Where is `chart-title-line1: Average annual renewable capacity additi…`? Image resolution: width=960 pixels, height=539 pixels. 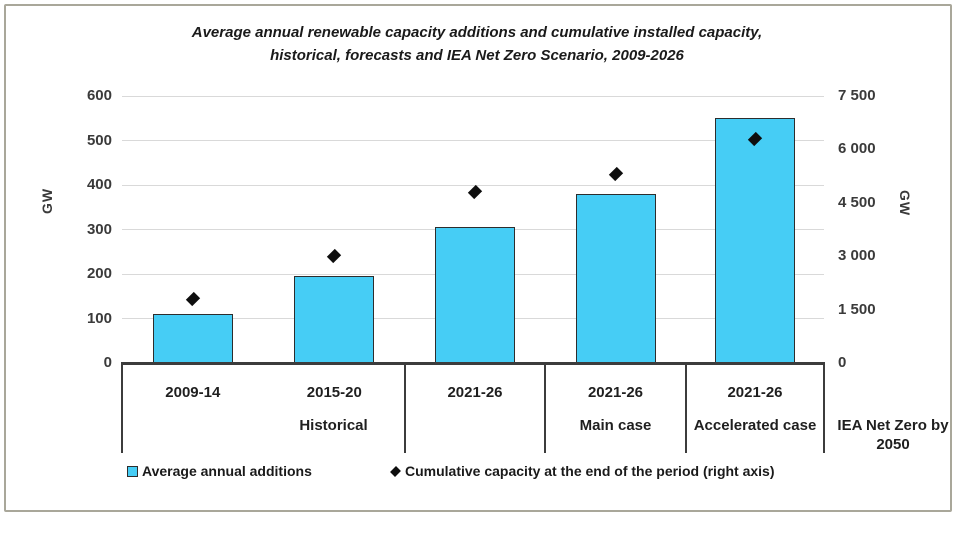 chart-title-line1: Average annual renewable capacity additi… is located at coordinates (477, 32).